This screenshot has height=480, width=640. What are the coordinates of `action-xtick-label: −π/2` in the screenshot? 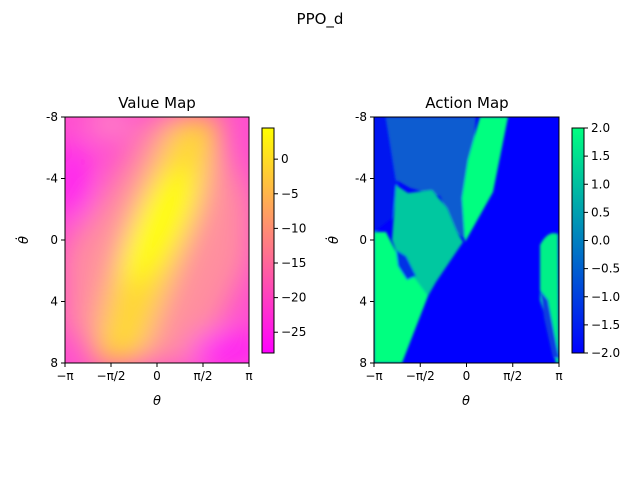 It's located at (420, 376).